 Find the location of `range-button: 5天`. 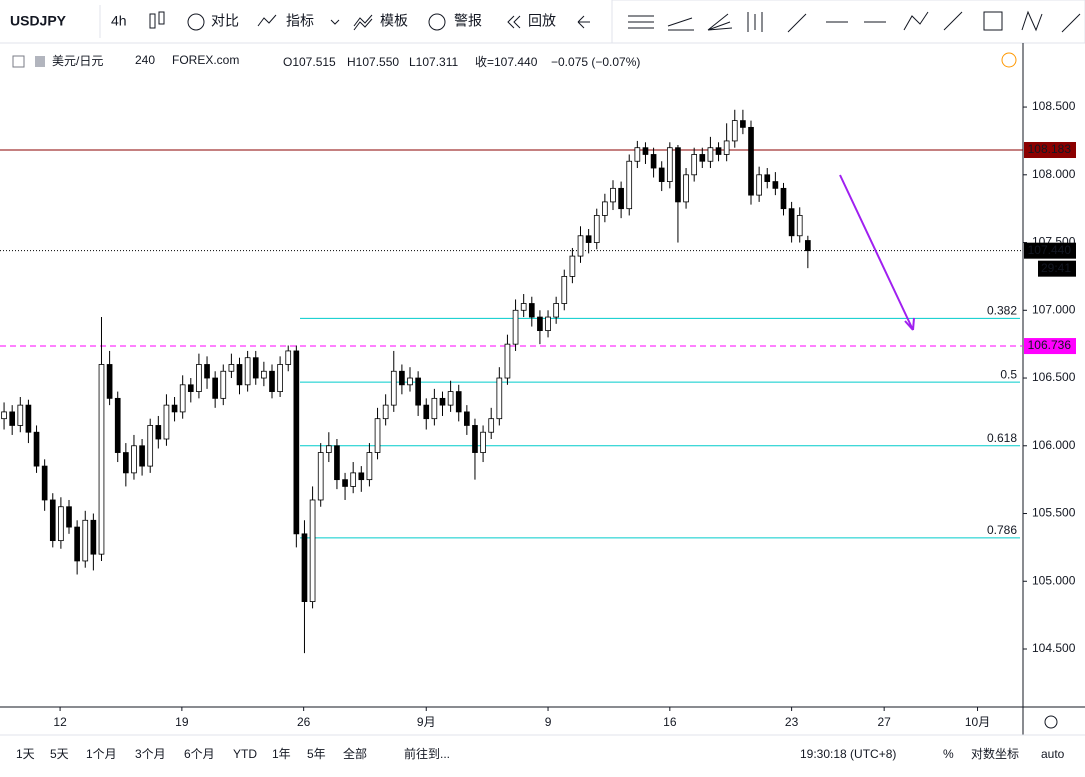

range-button: 5天 is located at coordinates (59, 754).